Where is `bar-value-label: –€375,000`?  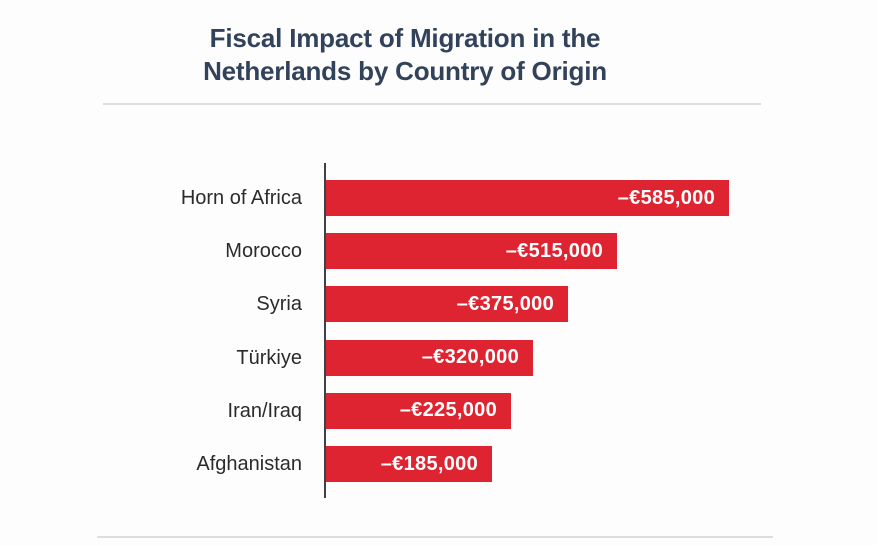
bar-value-label: –€375,000 is located at coordinates (505, 303).